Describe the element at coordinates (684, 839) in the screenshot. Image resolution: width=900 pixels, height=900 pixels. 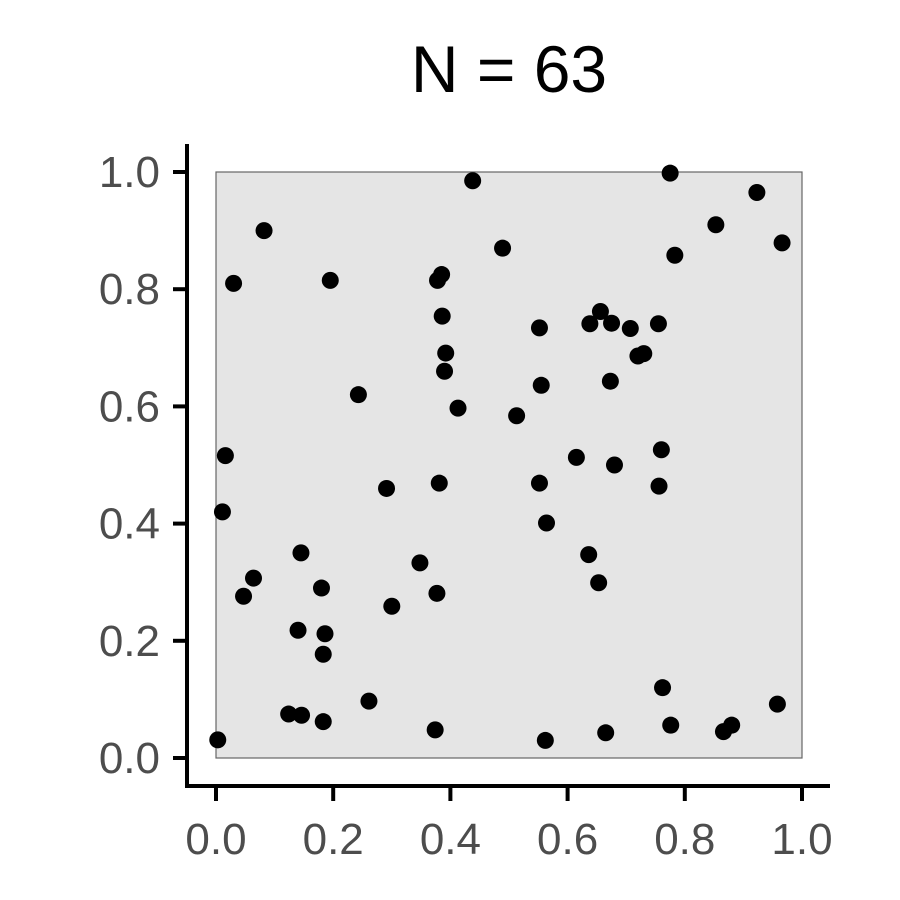
I see `x-tick-label: 0.8` at that location.